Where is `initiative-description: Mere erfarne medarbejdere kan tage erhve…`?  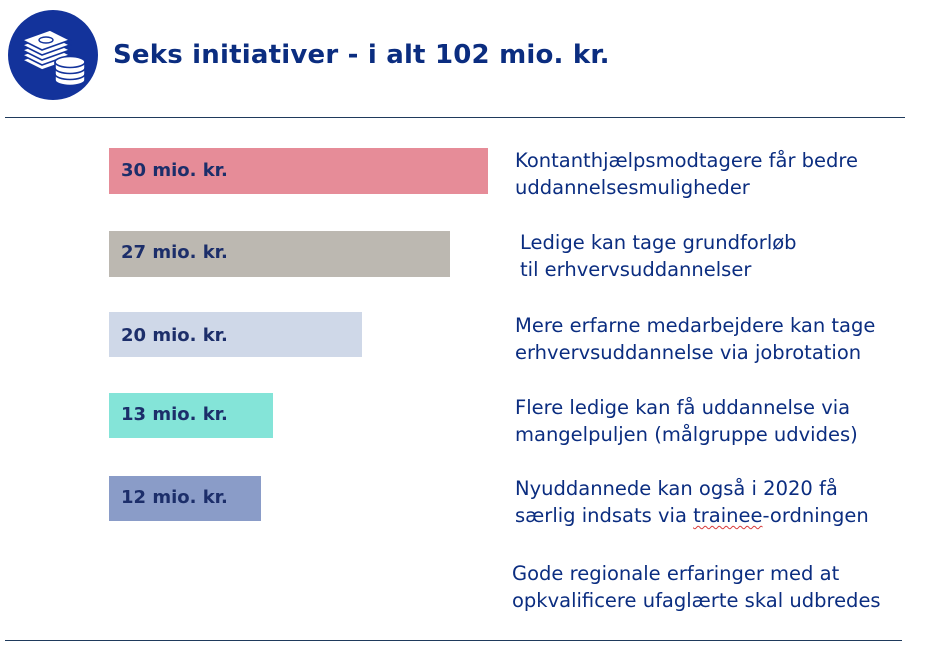 initiative-description: Mere erfarne medarbejdere kan tage erhve… is located at coordinates (695, 339).